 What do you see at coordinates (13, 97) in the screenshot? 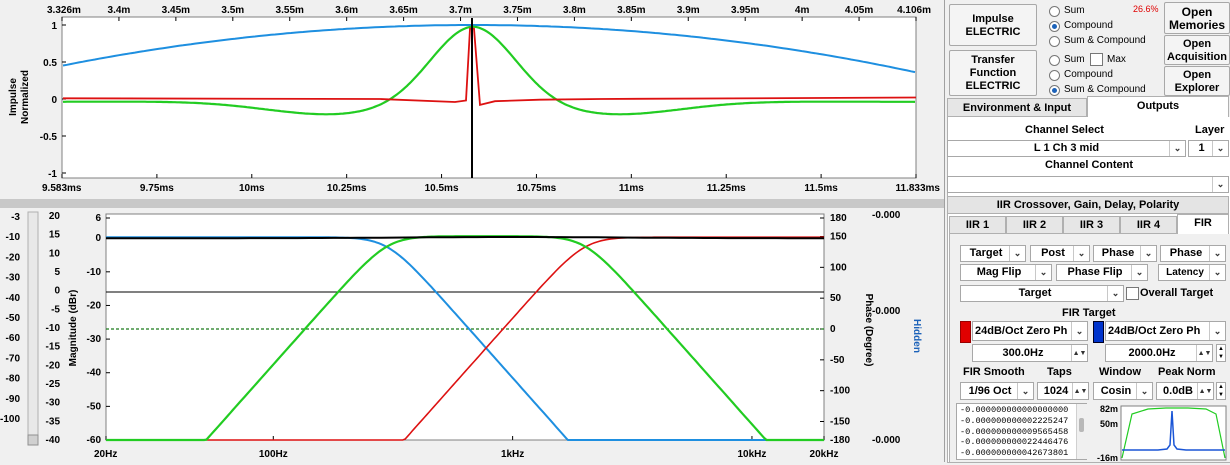
I see `impulse-ylabel-1: Impulse` at bounding box center [13, 97].